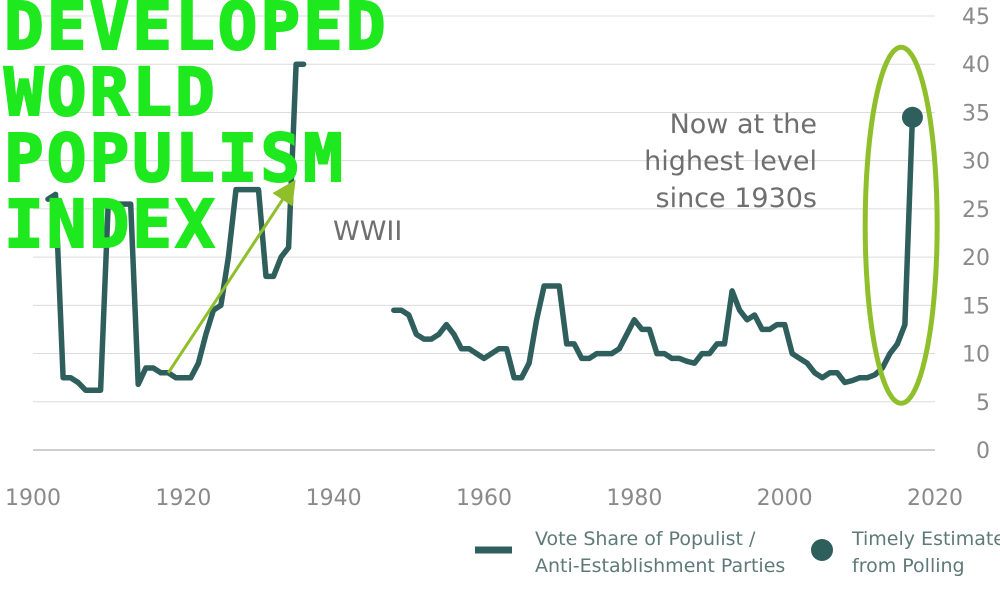 The image size is (1000, 600). Describe the element at coordinates (925, 539) in the screenshot. I see `legend-label: Timely Estimate` at that location.